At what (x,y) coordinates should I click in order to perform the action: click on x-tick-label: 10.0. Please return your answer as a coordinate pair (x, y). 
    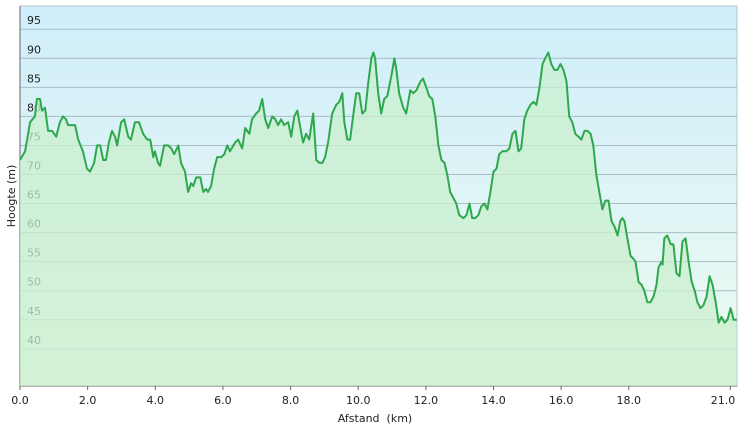
    Looking at the image, I should click on (358, 400).